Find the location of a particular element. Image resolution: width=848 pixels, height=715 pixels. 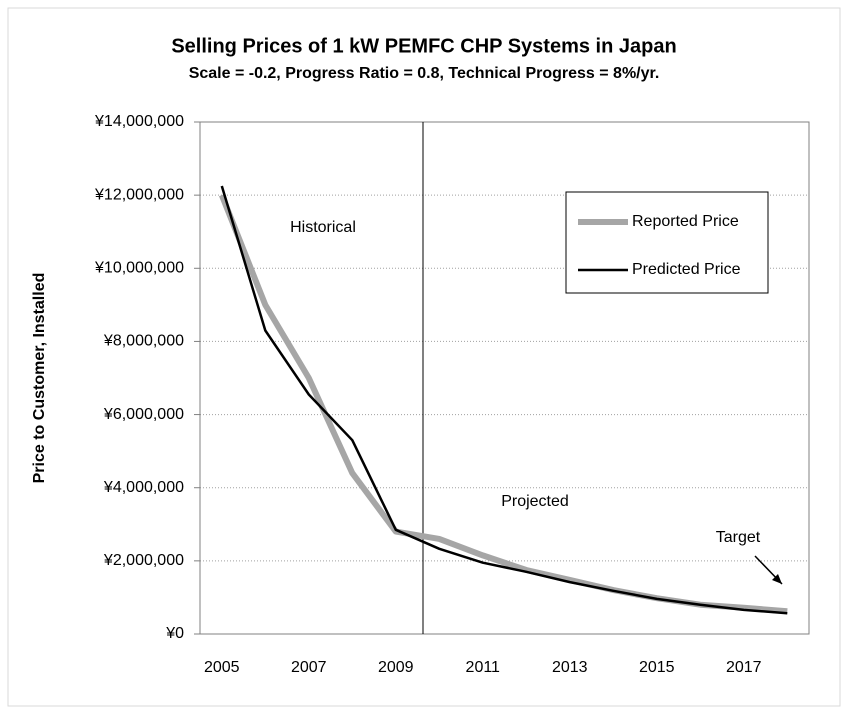

y-tick-label: ¥0 is located at coordinates (174, 633).